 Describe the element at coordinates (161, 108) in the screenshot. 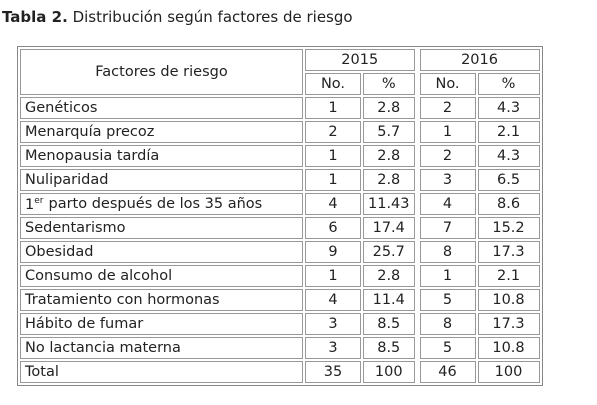

I see `row-label: Genéticos` at that location.